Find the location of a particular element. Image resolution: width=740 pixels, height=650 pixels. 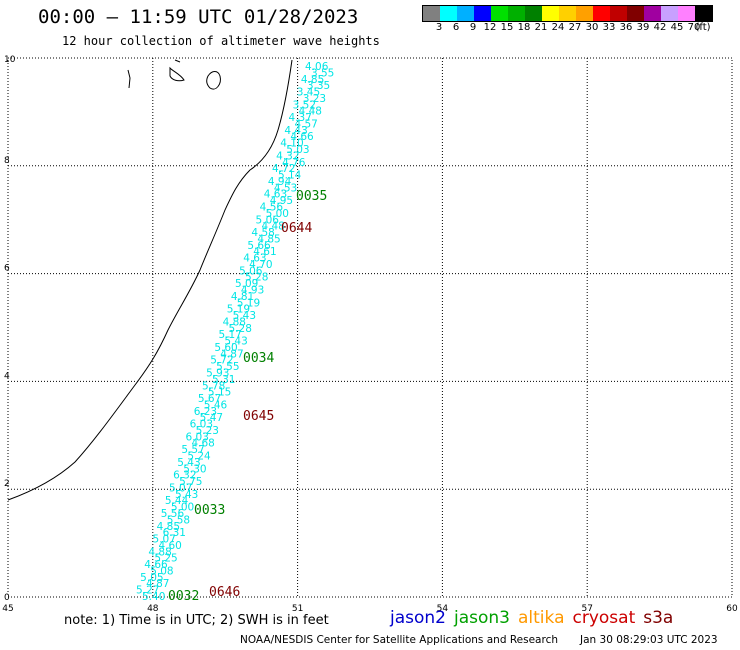

wave-height-value: 4.53 is located at coordinates (285, 188).